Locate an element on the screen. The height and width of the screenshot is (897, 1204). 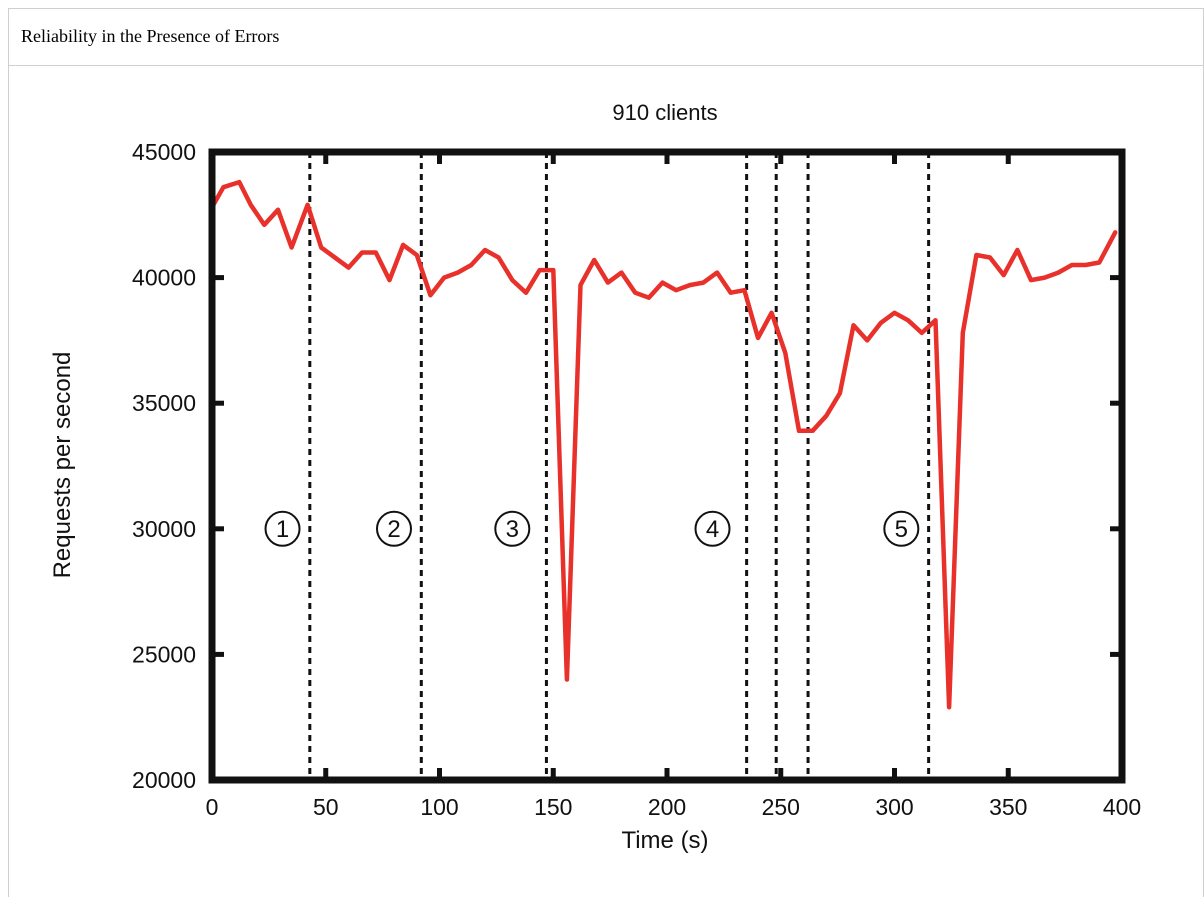
x-tick-label: 300 is located at coordinates (894, 807).